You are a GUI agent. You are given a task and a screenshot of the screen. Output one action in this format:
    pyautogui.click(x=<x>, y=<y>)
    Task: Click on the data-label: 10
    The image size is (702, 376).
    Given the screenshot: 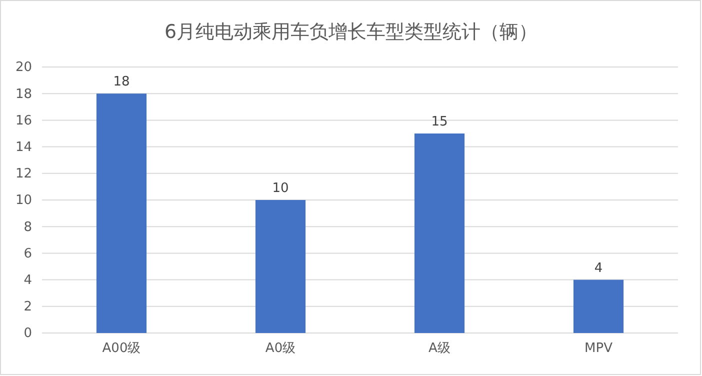 What is the action you would take?
    pyautogui.click(x=280, y=188)
    